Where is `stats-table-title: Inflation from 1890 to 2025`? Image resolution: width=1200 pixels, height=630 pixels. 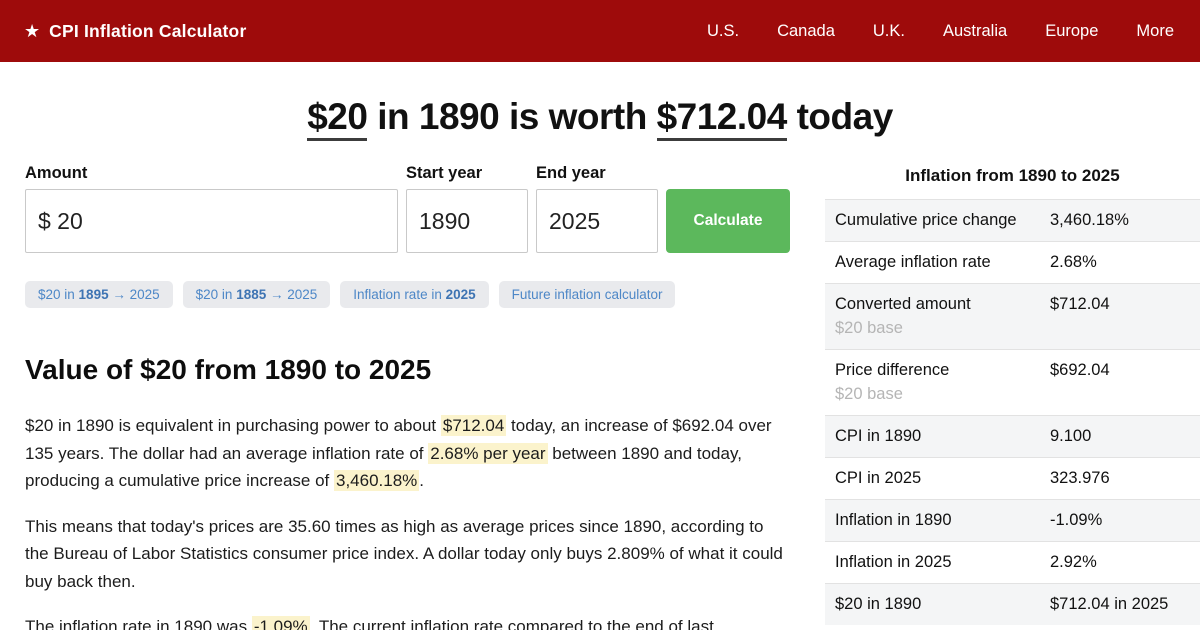 stats-table-title: Inflation from 1890 to 2025 is located at coordinates (1012, 175).